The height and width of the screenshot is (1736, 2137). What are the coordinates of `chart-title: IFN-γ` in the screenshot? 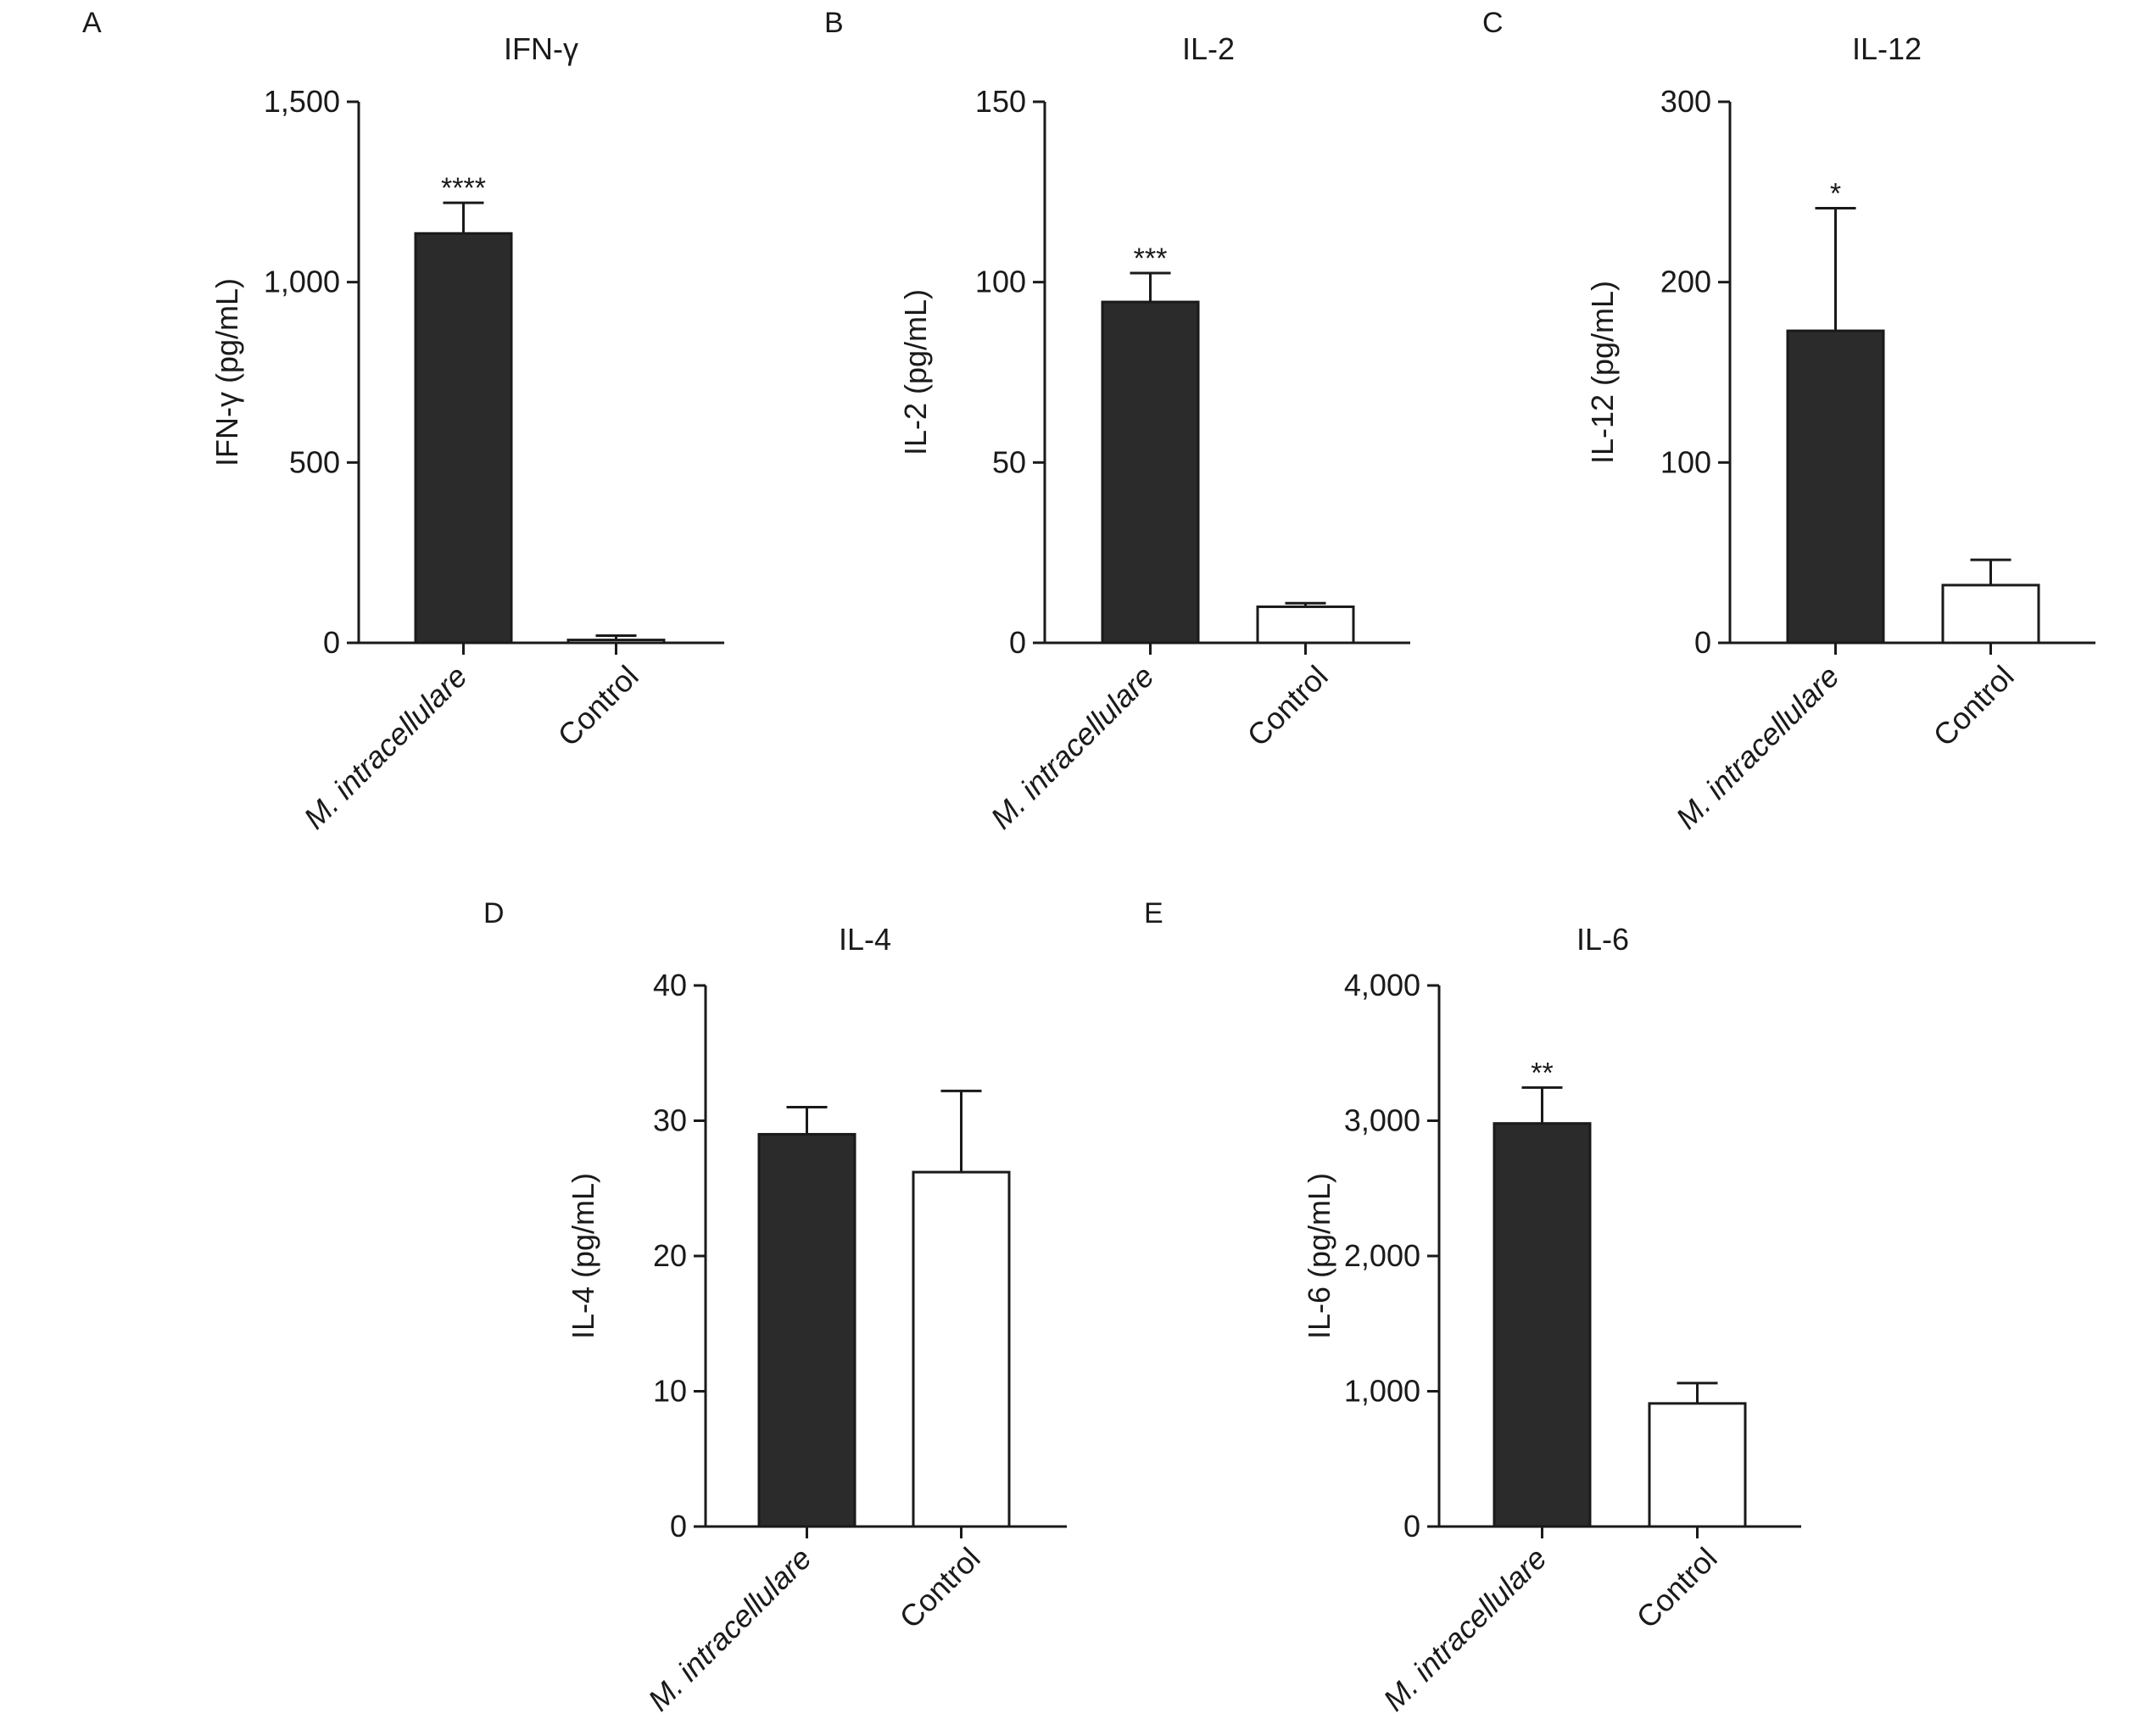 It's located at (541, 48).